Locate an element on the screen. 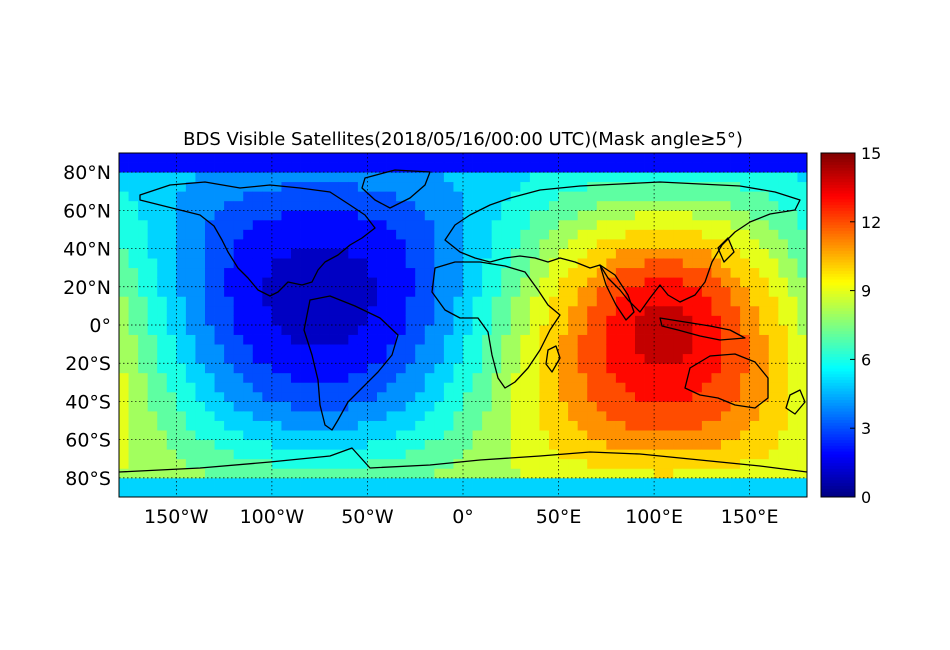 The image size is (950, 650). coast-japan is located at coordinates (726, 250).